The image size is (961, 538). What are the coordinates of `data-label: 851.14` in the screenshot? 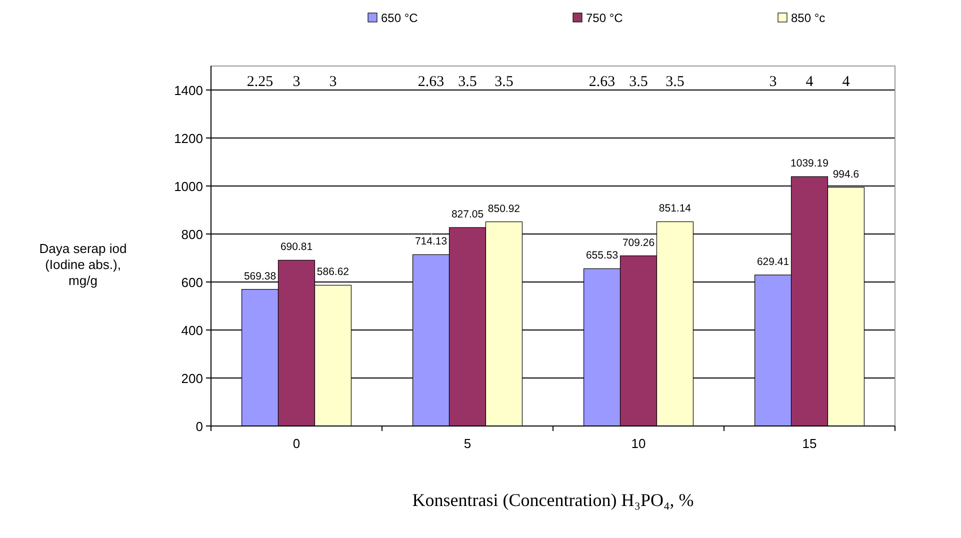 It's located at (675, 208).